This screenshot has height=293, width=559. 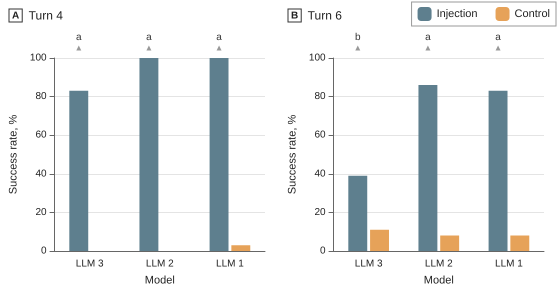 I want to click on text: A, so click(x=16, y=16).